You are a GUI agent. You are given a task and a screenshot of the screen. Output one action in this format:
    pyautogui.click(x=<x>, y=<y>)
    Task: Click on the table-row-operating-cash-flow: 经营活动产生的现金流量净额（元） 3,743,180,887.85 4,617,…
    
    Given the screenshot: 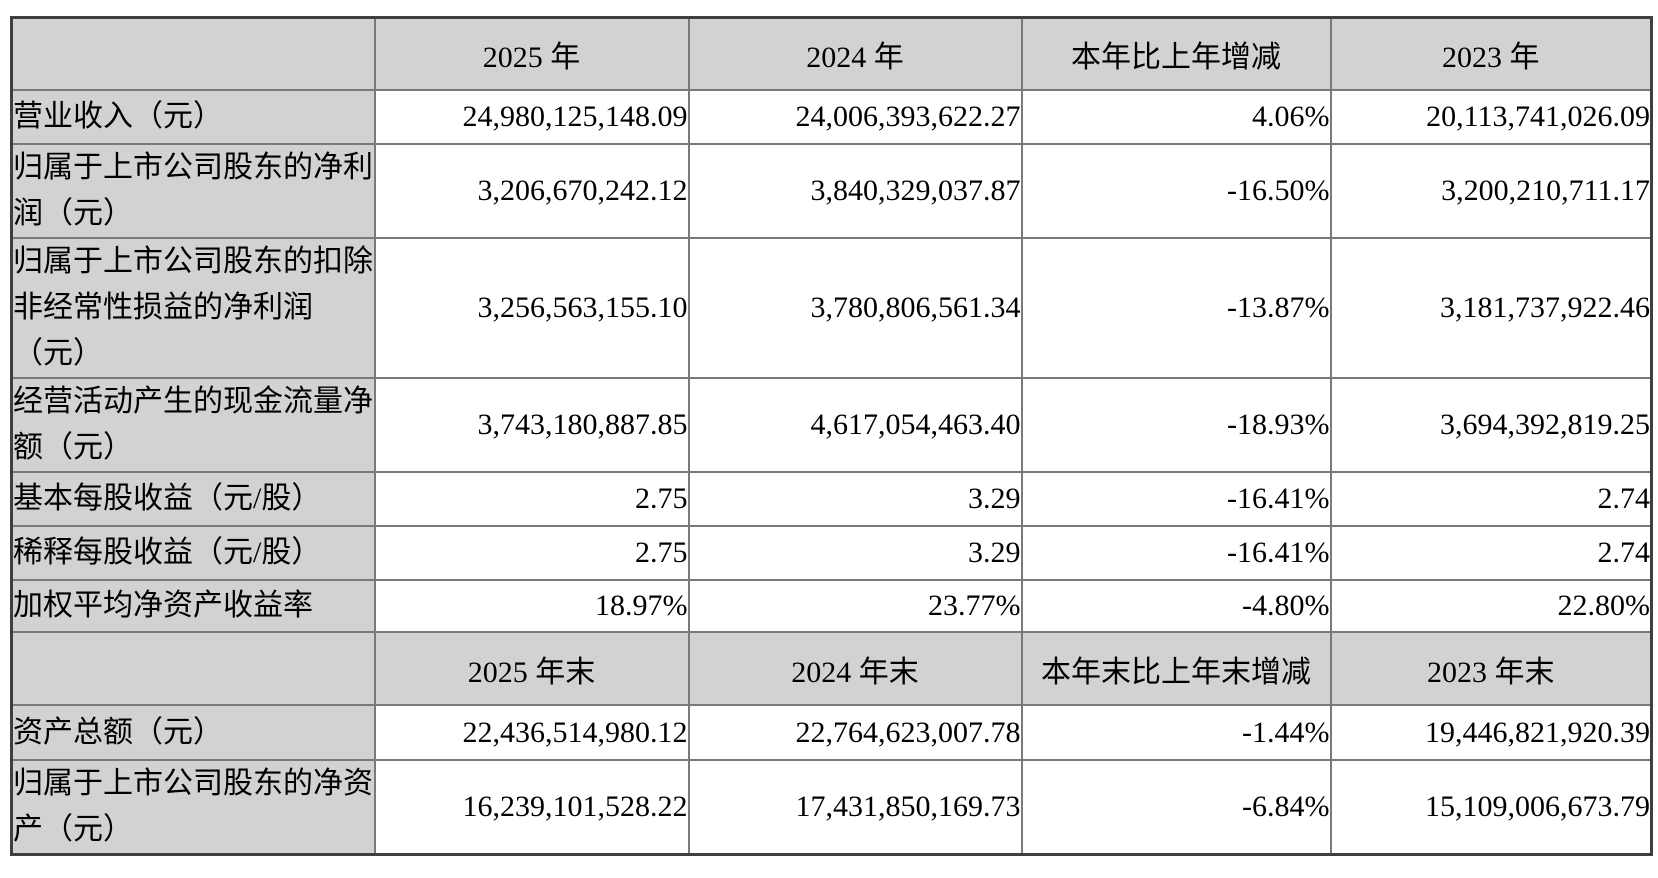 What is the action you would take?
    pyautogui.click(x=831, y=425)
    